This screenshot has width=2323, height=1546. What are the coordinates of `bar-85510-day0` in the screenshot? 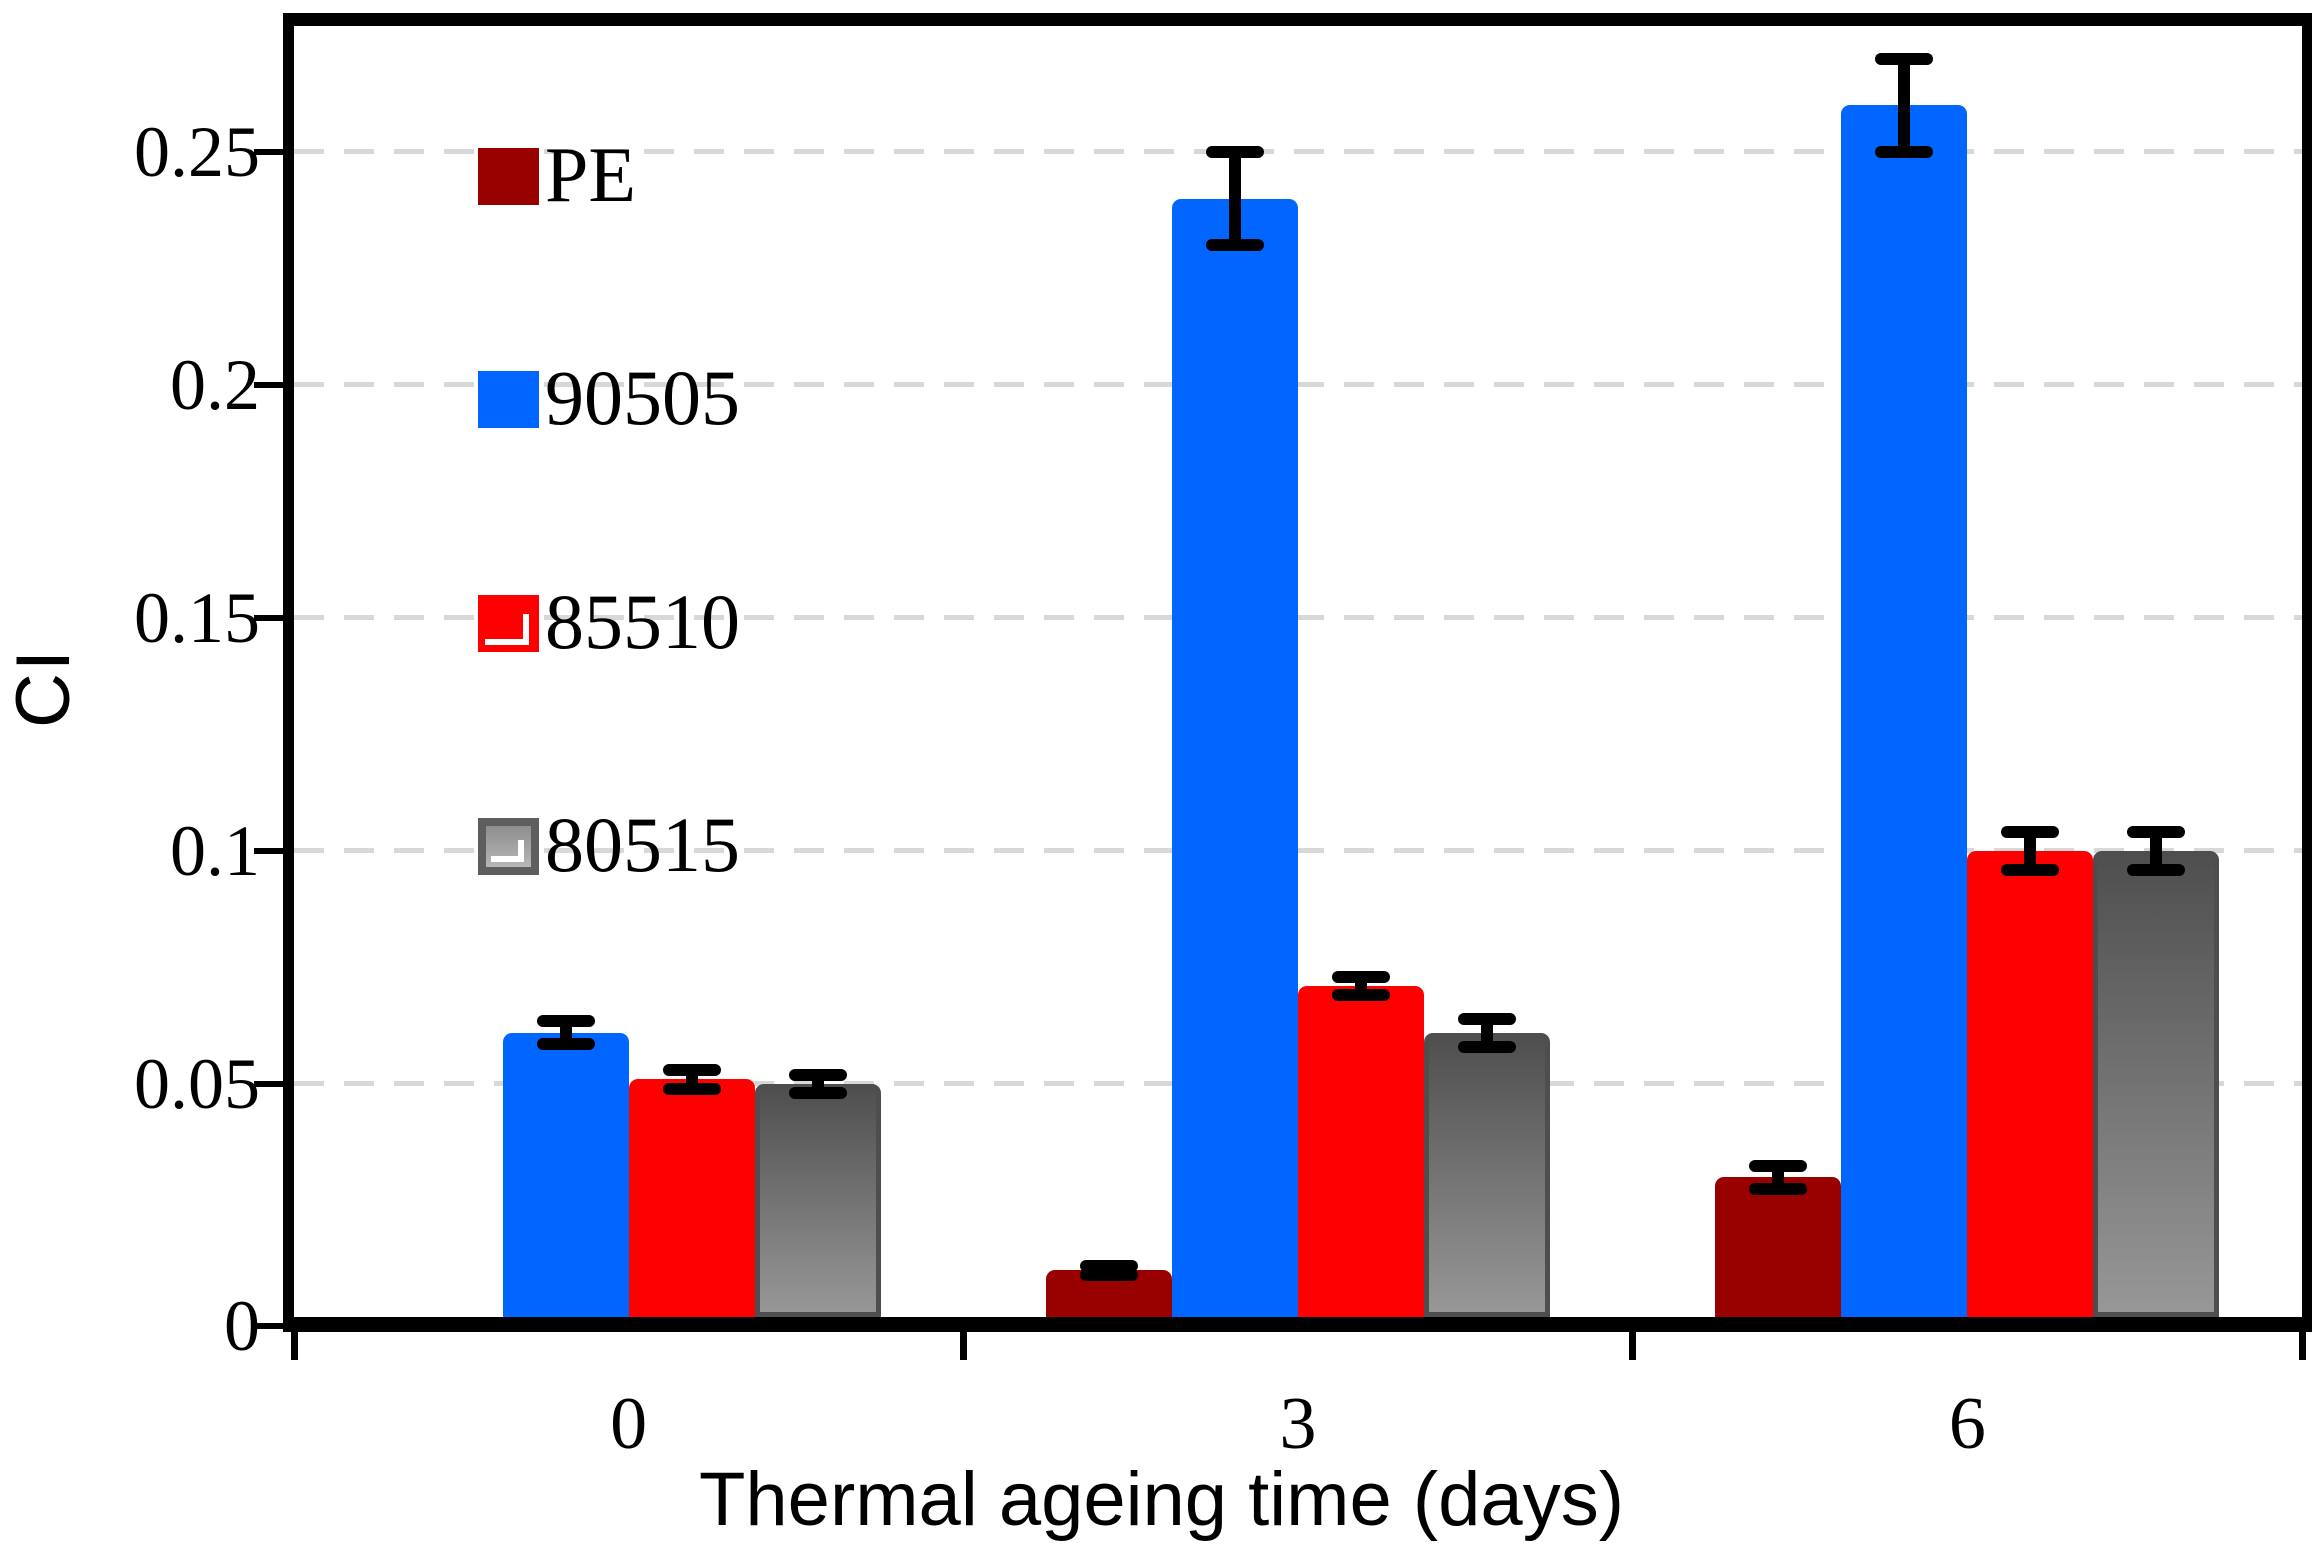 It's located at (691, 1198).